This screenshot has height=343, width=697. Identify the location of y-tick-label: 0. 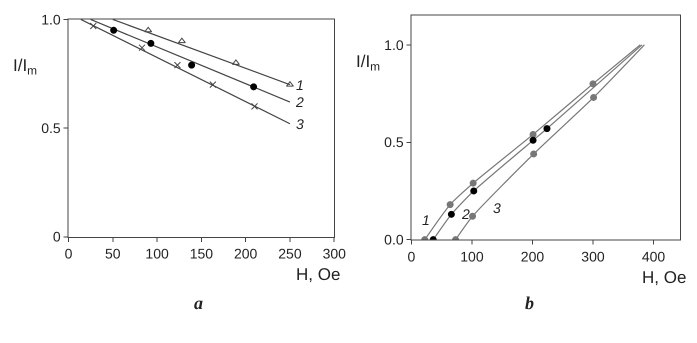
(56, 236).